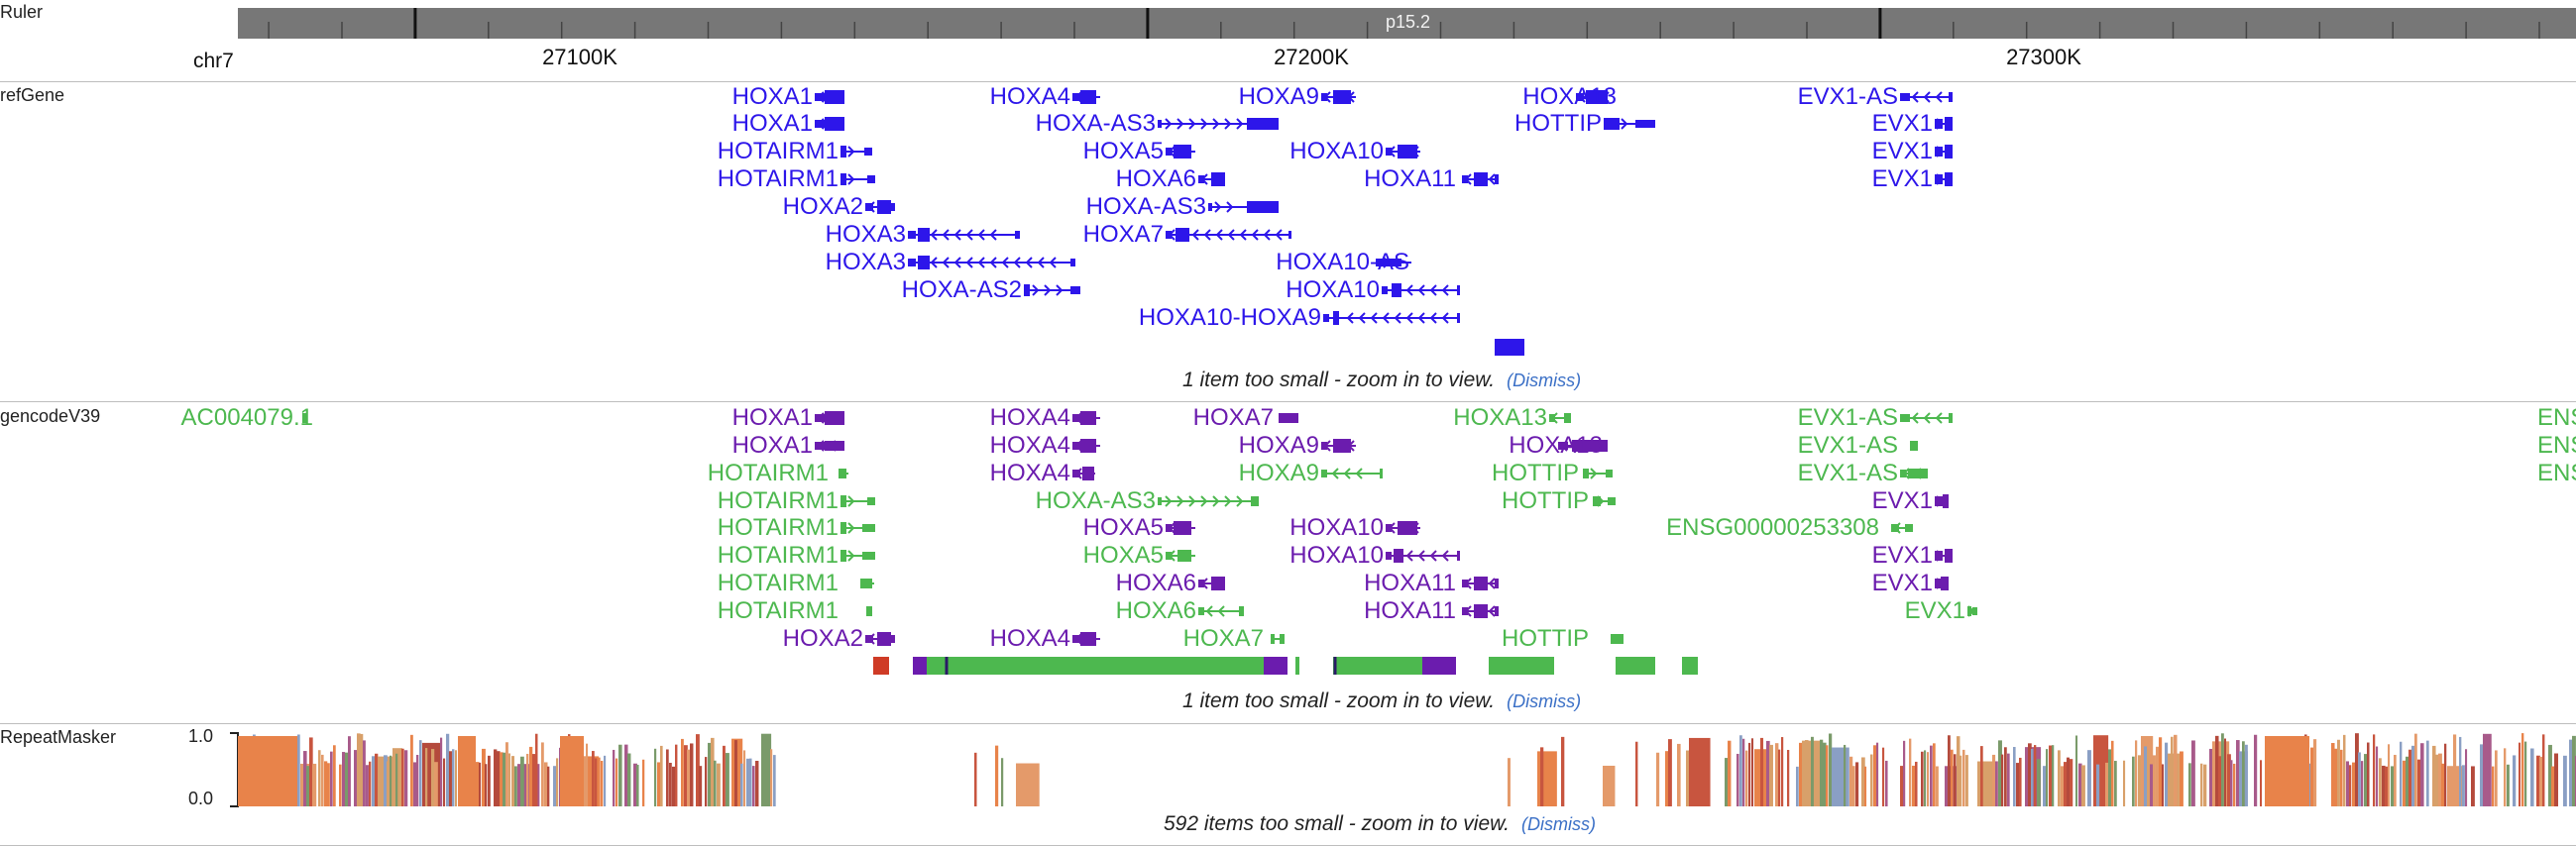 Image resolution: width=2576 pixels, height=847 pixels. Describe the element at coordinates (778, 527) in the screenshot. I see `gencode-gene-label: HOTAIRM1` at that location.